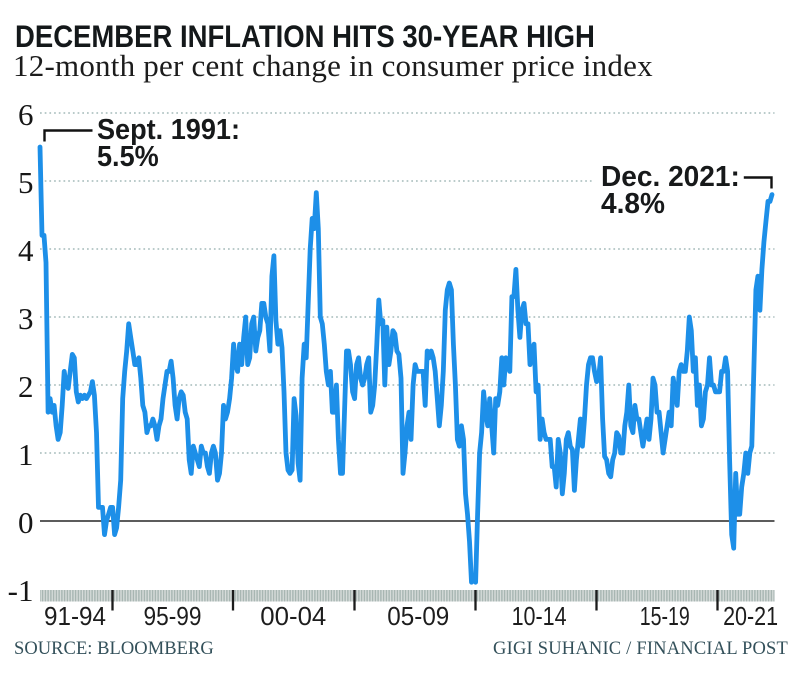 The image size is (800, 673). I want to click on svg-text: 3, so click(26, 318).